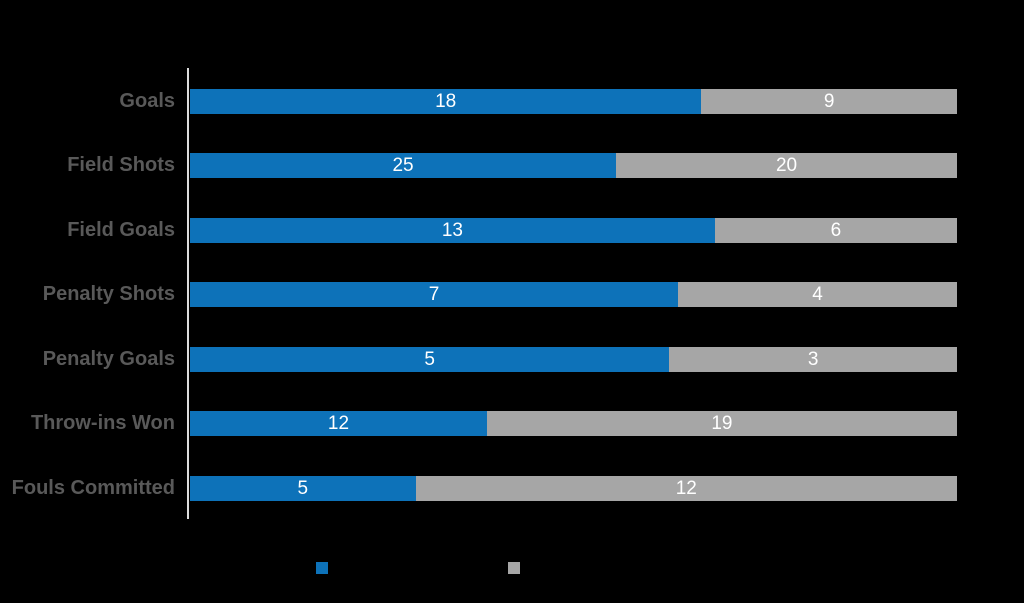  I want to click on category-label: Penalty Shots, so click(108, 294).